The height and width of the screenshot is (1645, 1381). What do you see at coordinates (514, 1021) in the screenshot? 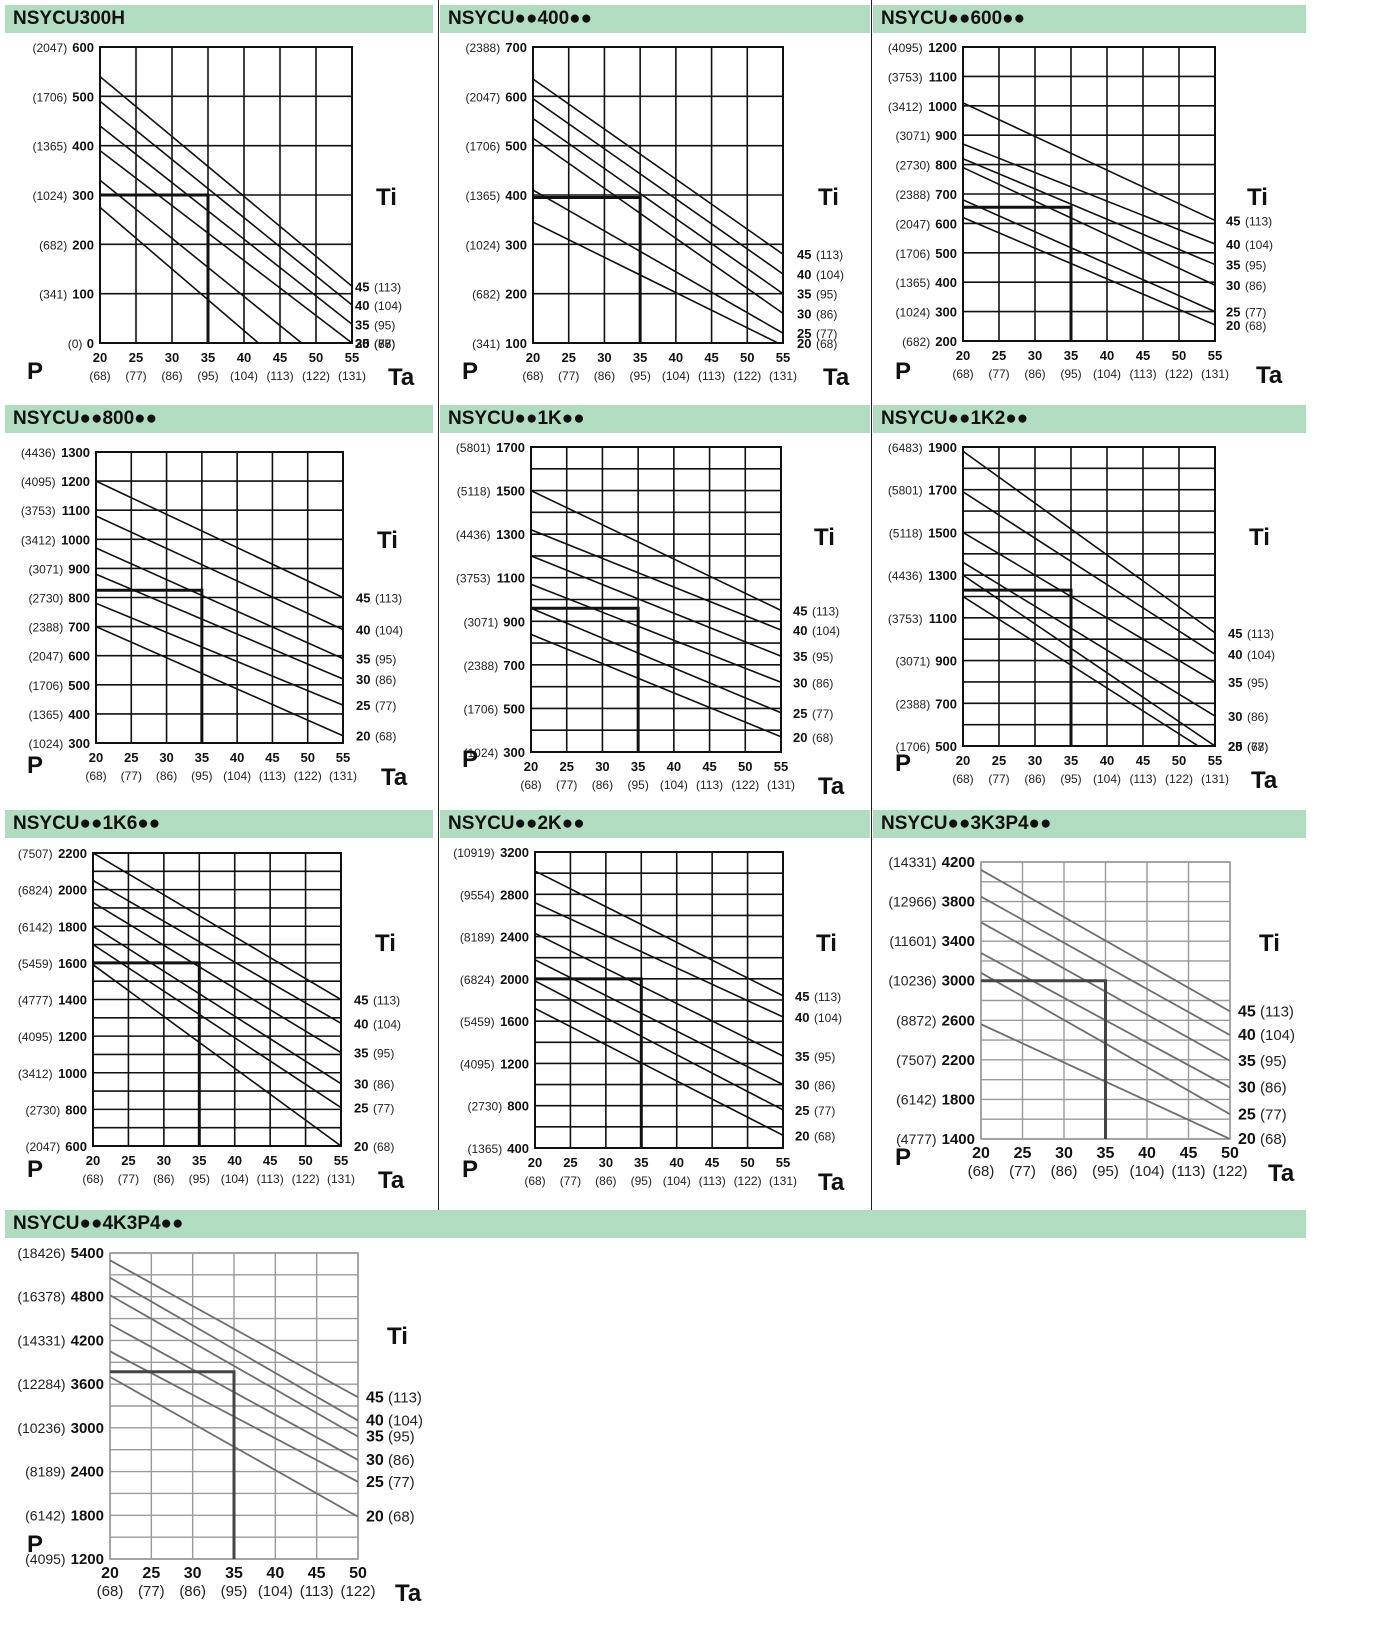
I see `y-tick-label: 1600` at bounding box center [514, 1021].